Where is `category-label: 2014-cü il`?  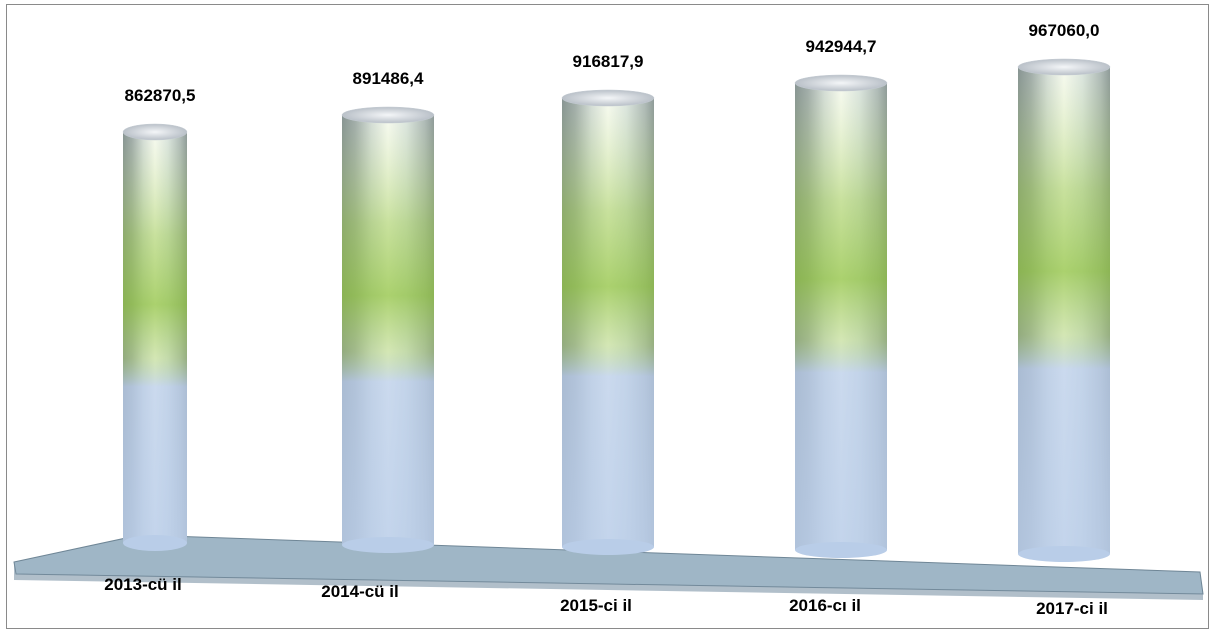
category-label: 2014-cü il is located at coordinates (360, 591).